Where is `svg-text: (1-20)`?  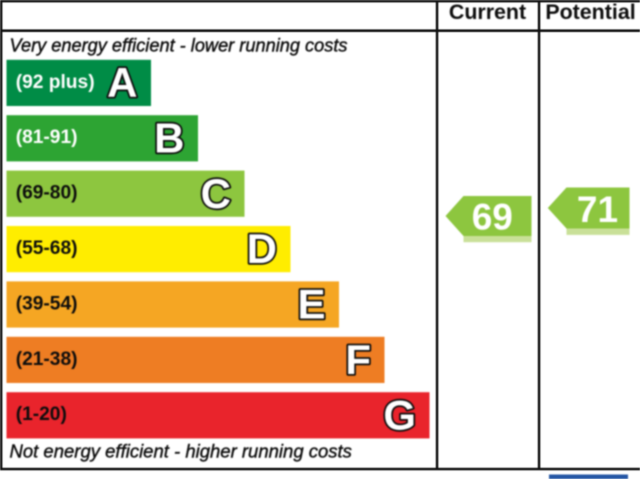 svg-text: (1-20) is located at coordinates (41, 414).